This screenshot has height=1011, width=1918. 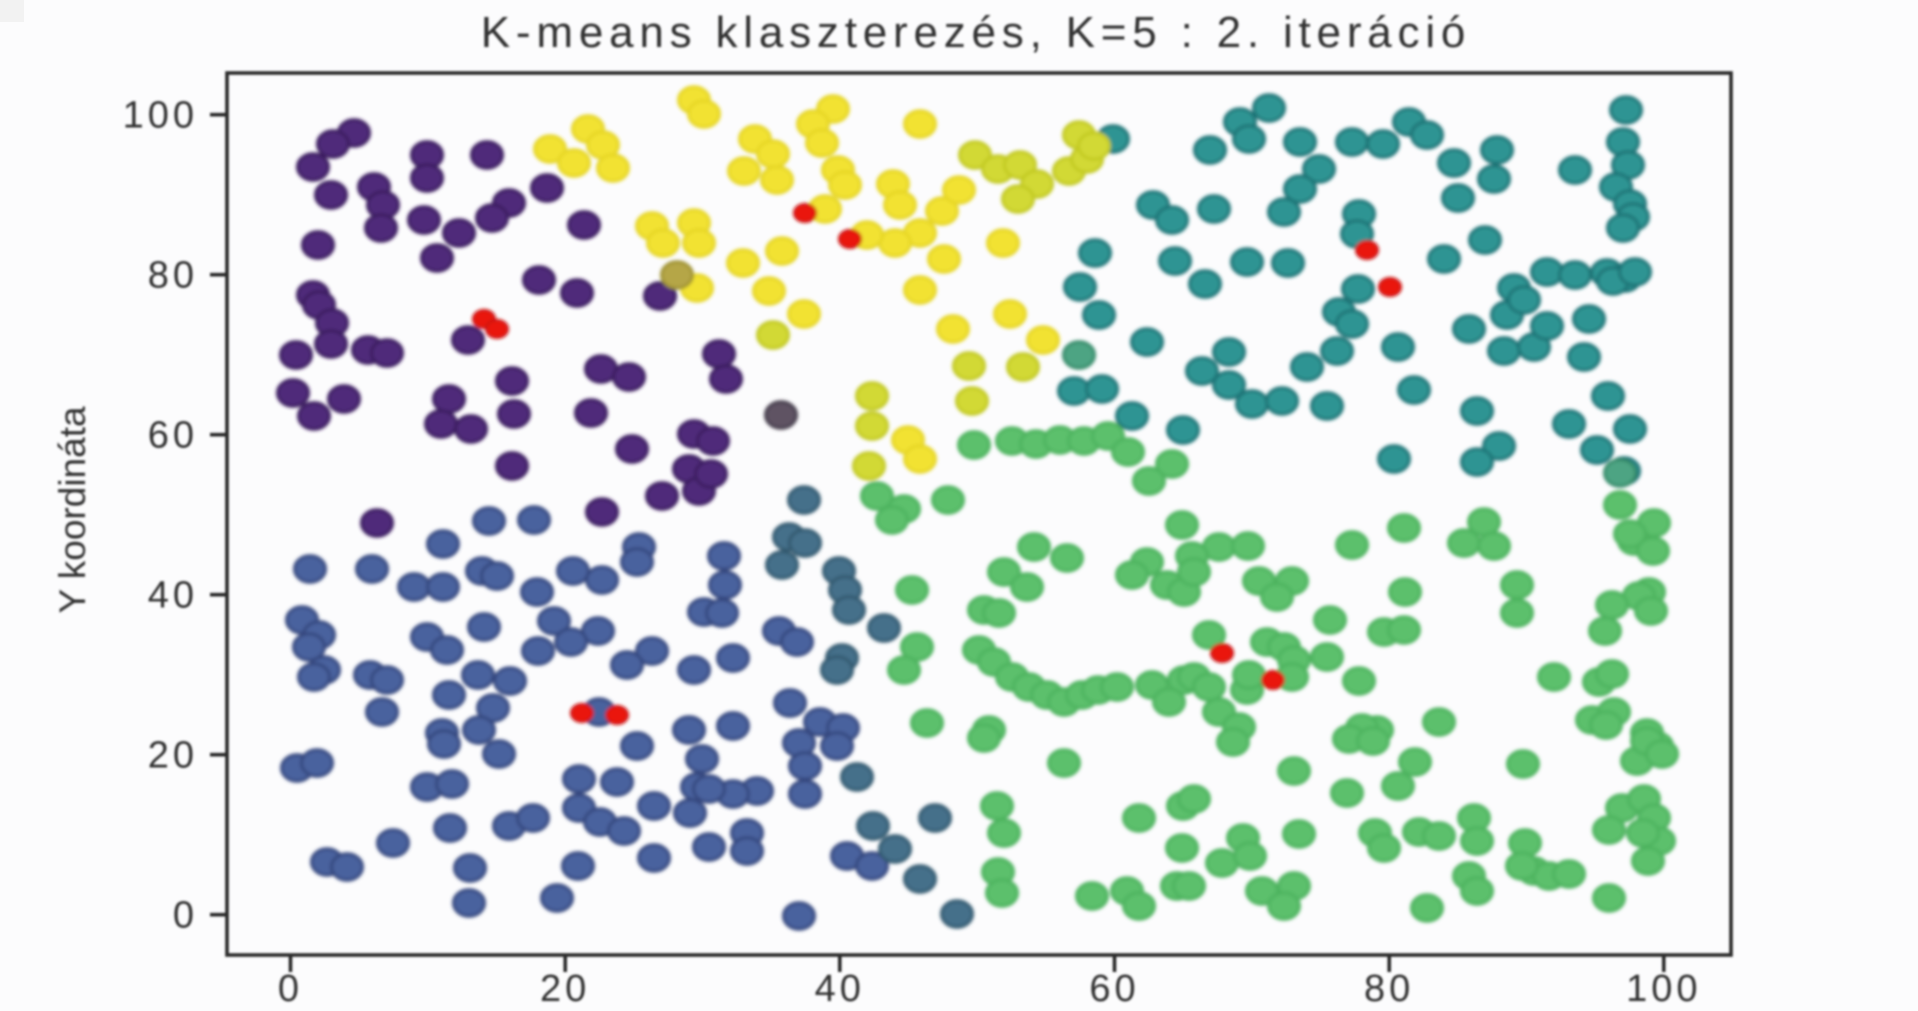 What do you see at coordinates (72, 509) in the screenshot?
I see `svg-text: Y koordináta` at bounding box center [72, 509].